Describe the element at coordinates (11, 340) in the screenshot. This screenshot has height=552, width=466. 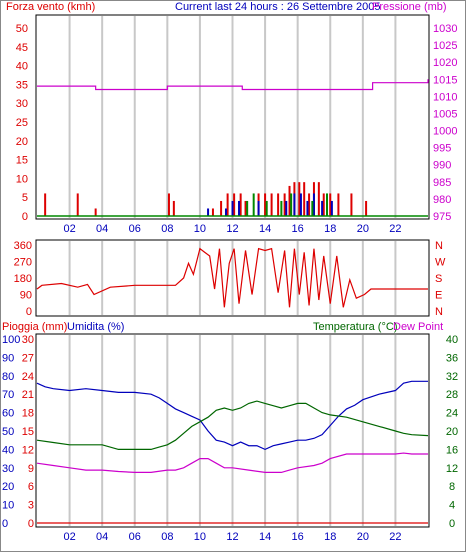
I see `y-tick-label: 100` at that location.